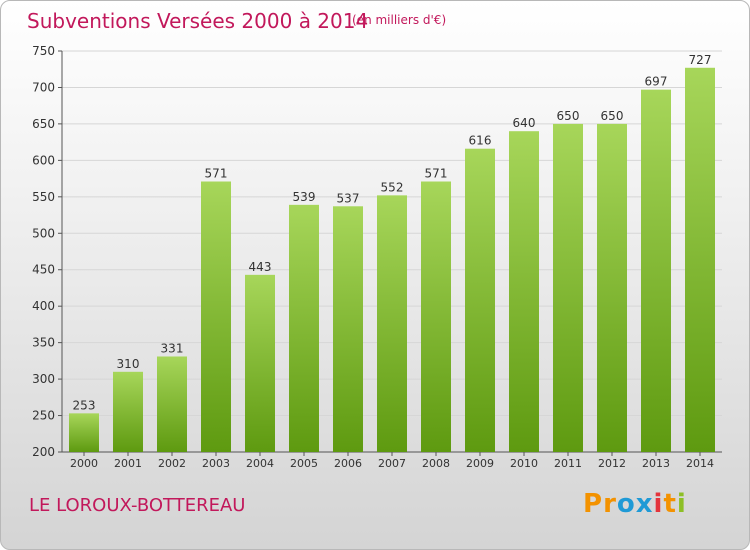  I want to click on y-tick-label: 700, so click(43, 87).